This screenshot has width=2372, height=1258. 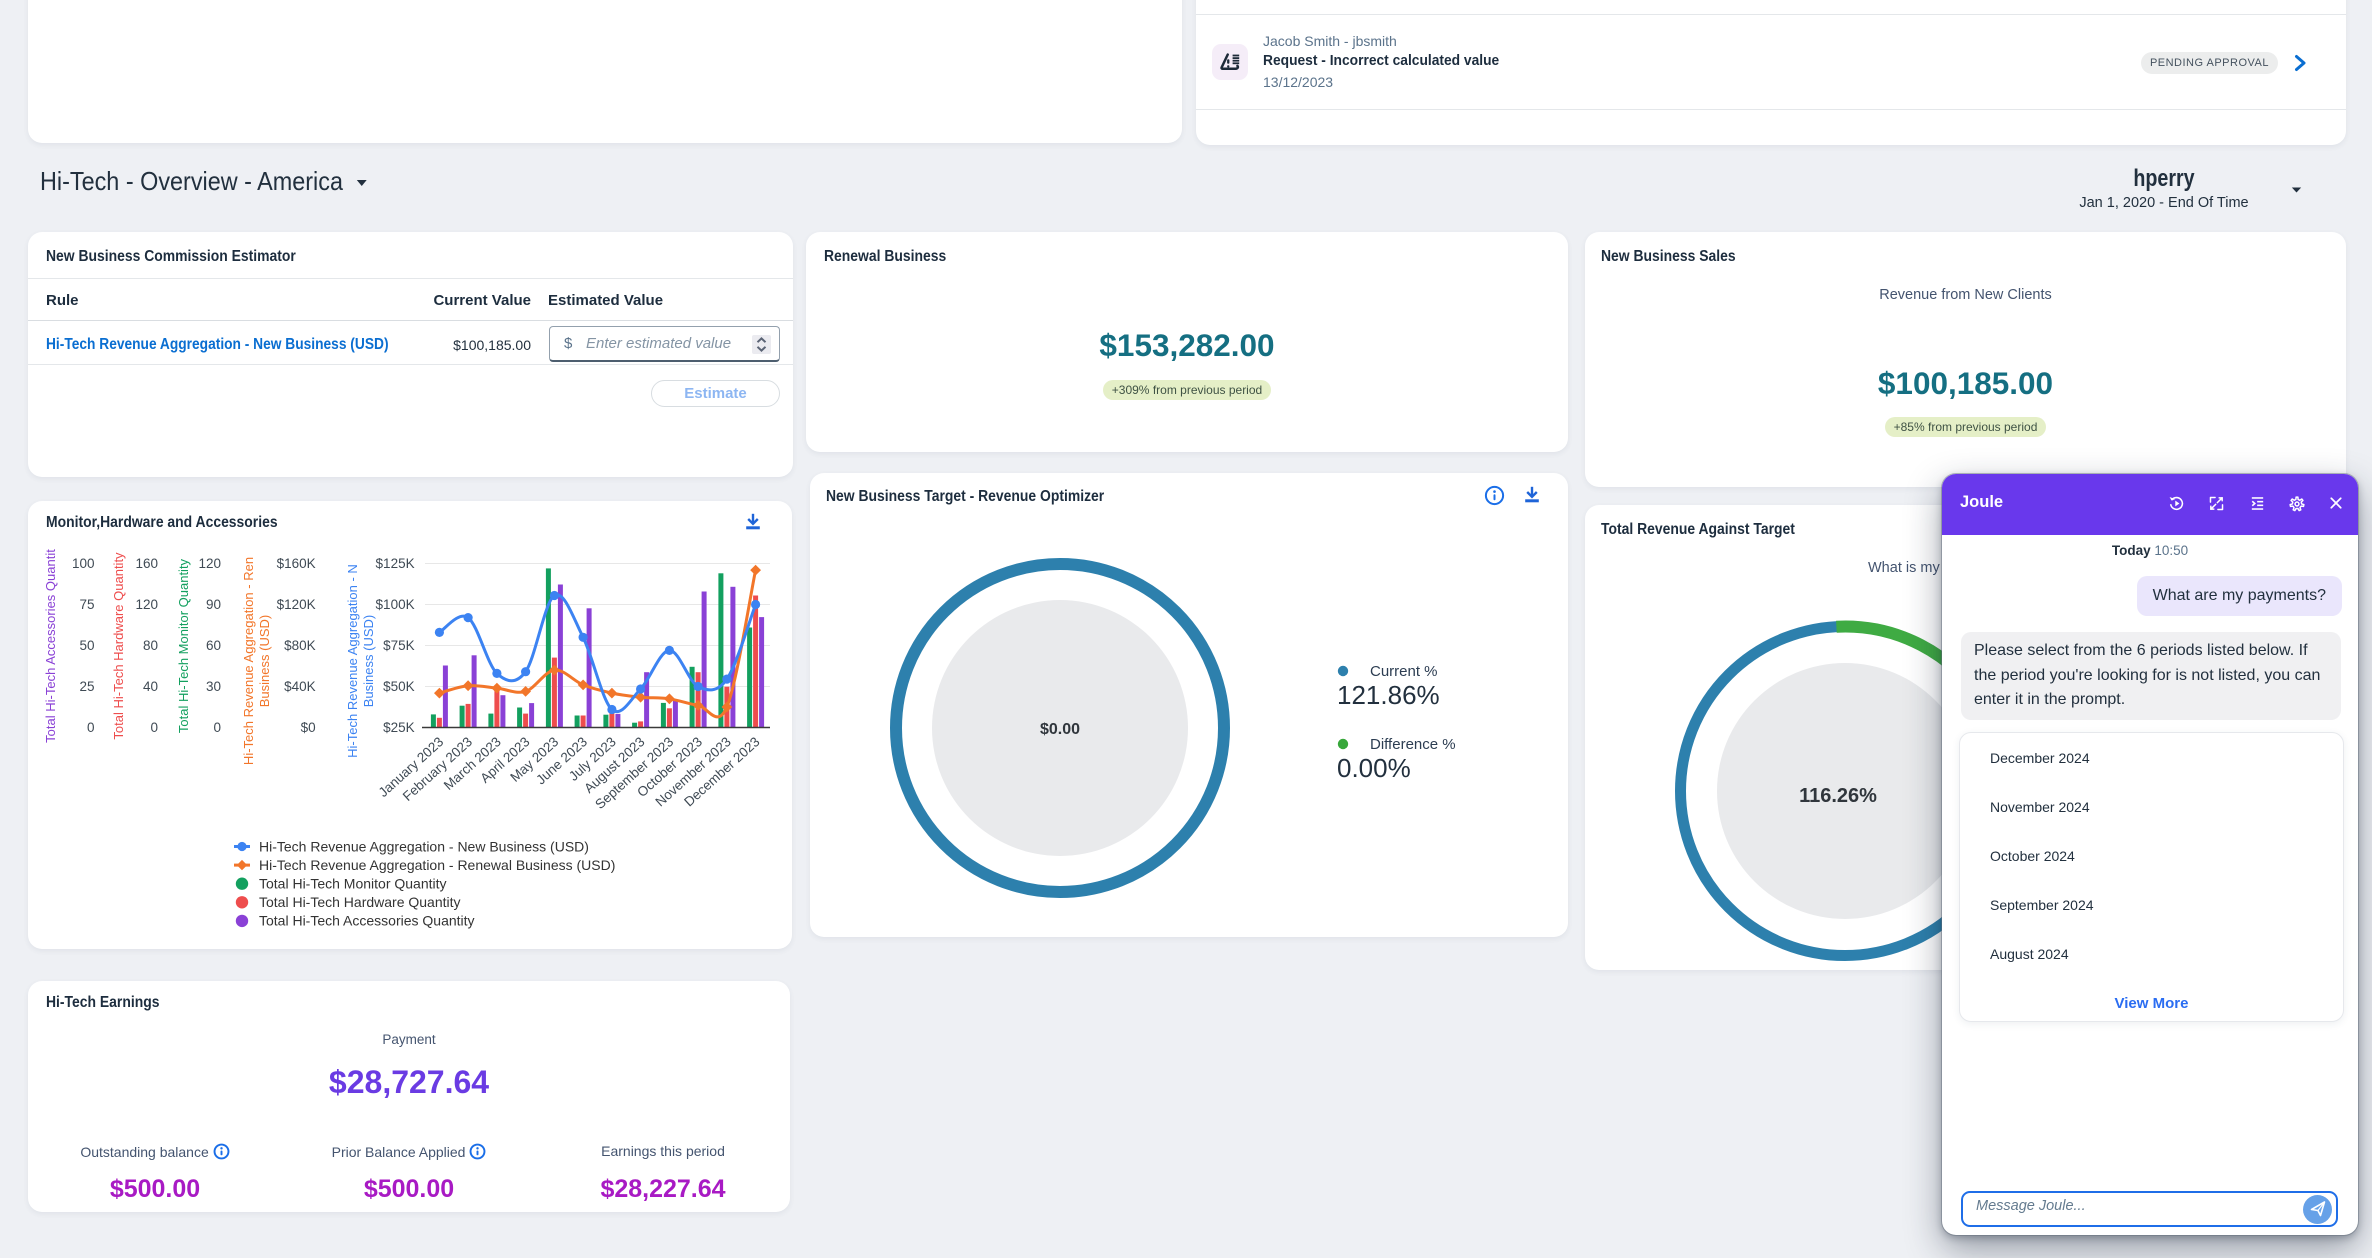 I want to click on svg-text: 80, so click(x=150, y=645).